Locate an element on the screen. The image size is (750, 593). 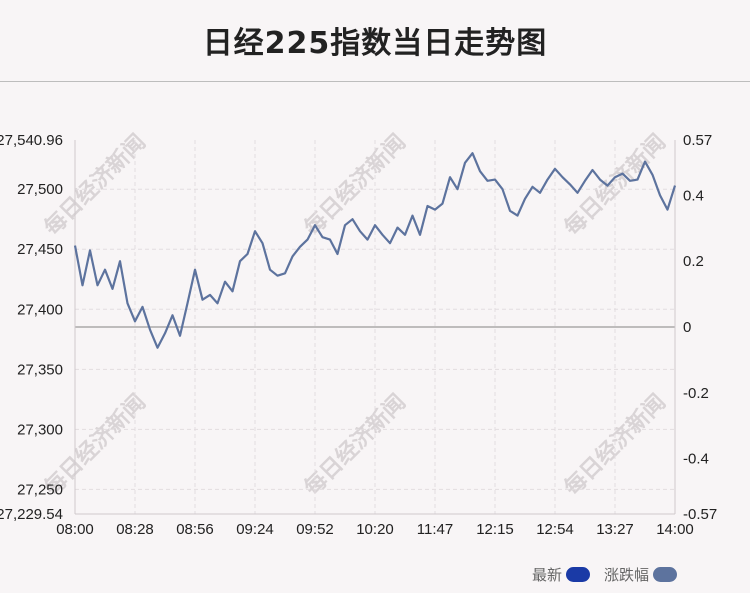
x-tick-label: 08:00 is located at coordinates (75, 529).